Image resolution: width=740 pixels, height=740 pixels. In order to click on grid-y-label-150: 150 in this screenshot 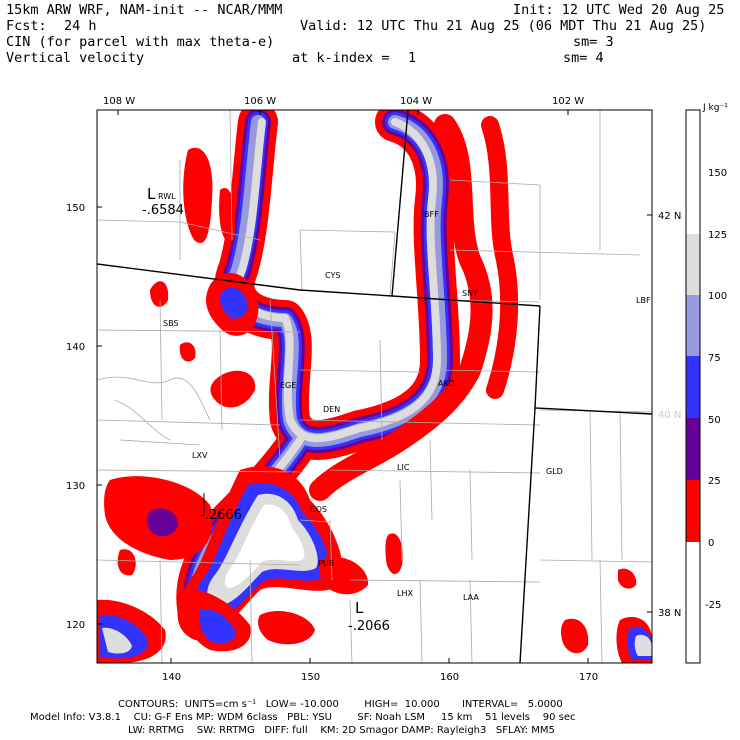, I will do `click(75, 208)`.